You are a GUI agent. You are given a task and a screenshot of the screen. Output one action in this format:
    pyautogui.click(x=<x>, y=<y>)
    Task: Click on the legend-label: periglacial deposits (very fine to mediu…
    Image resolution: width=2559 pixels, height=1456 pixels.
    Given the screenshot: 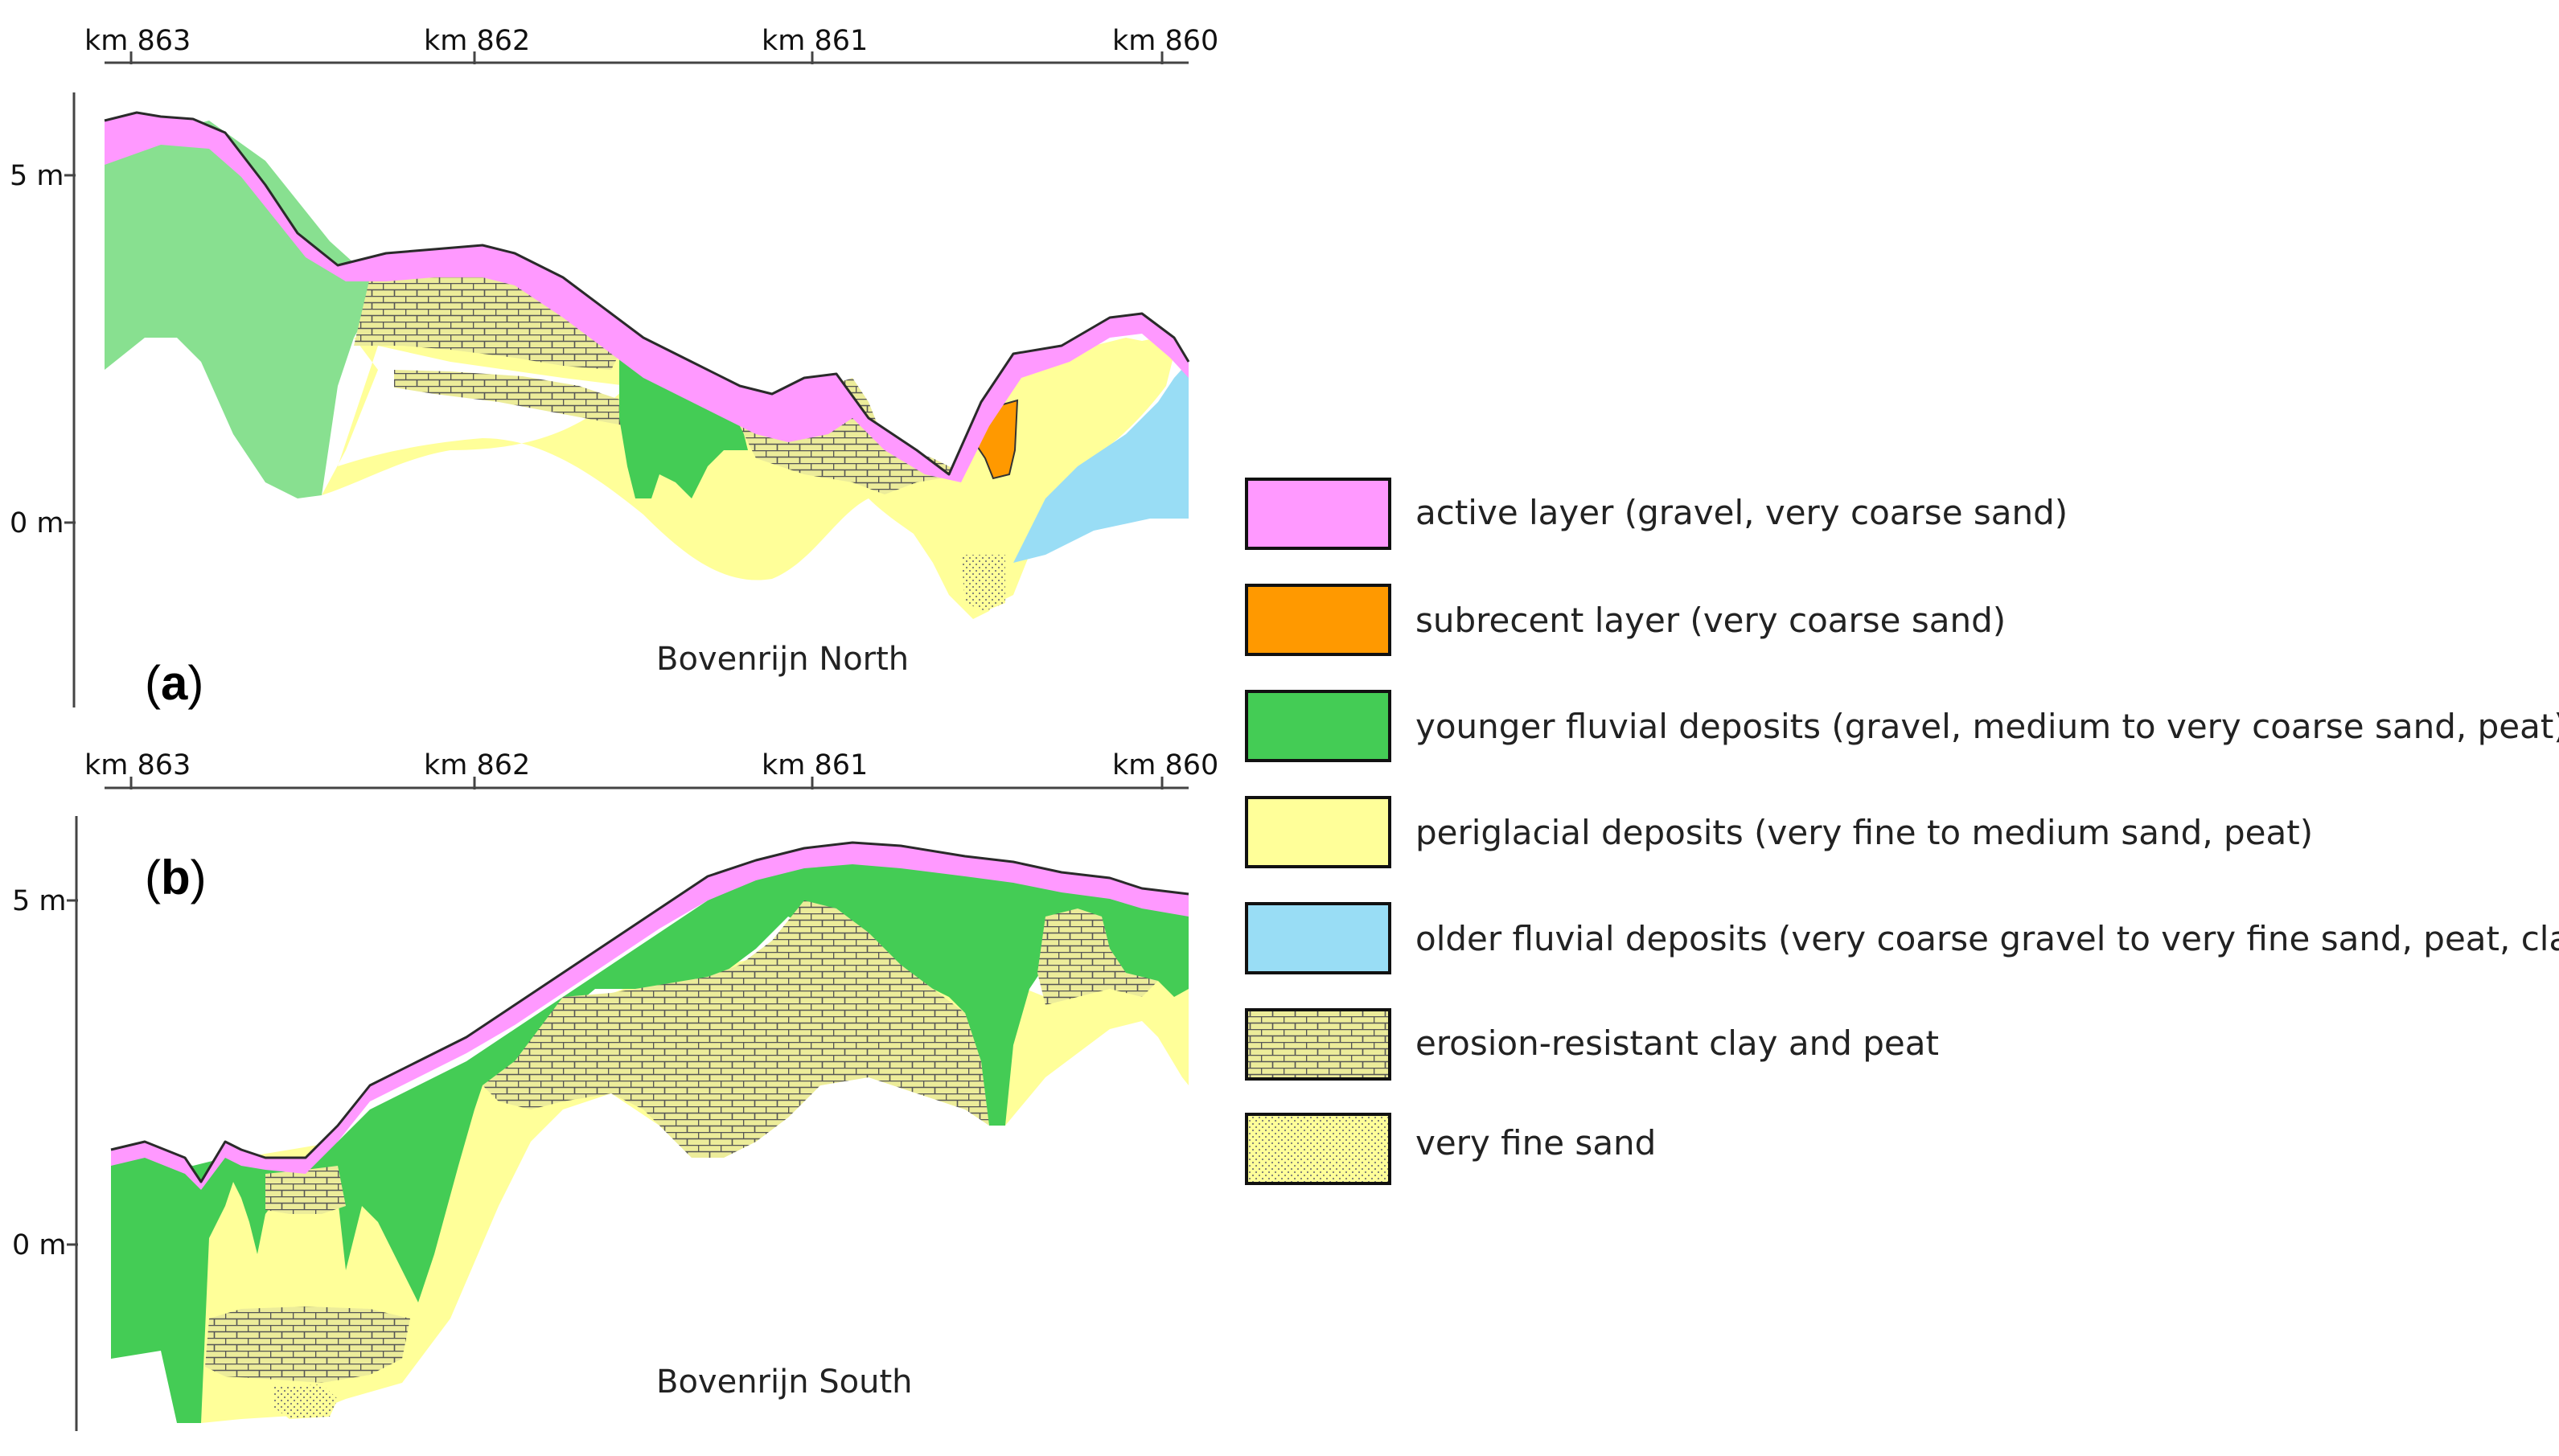 What is the action you would take?
    pyautogui.click(x=1864, y=832)
    